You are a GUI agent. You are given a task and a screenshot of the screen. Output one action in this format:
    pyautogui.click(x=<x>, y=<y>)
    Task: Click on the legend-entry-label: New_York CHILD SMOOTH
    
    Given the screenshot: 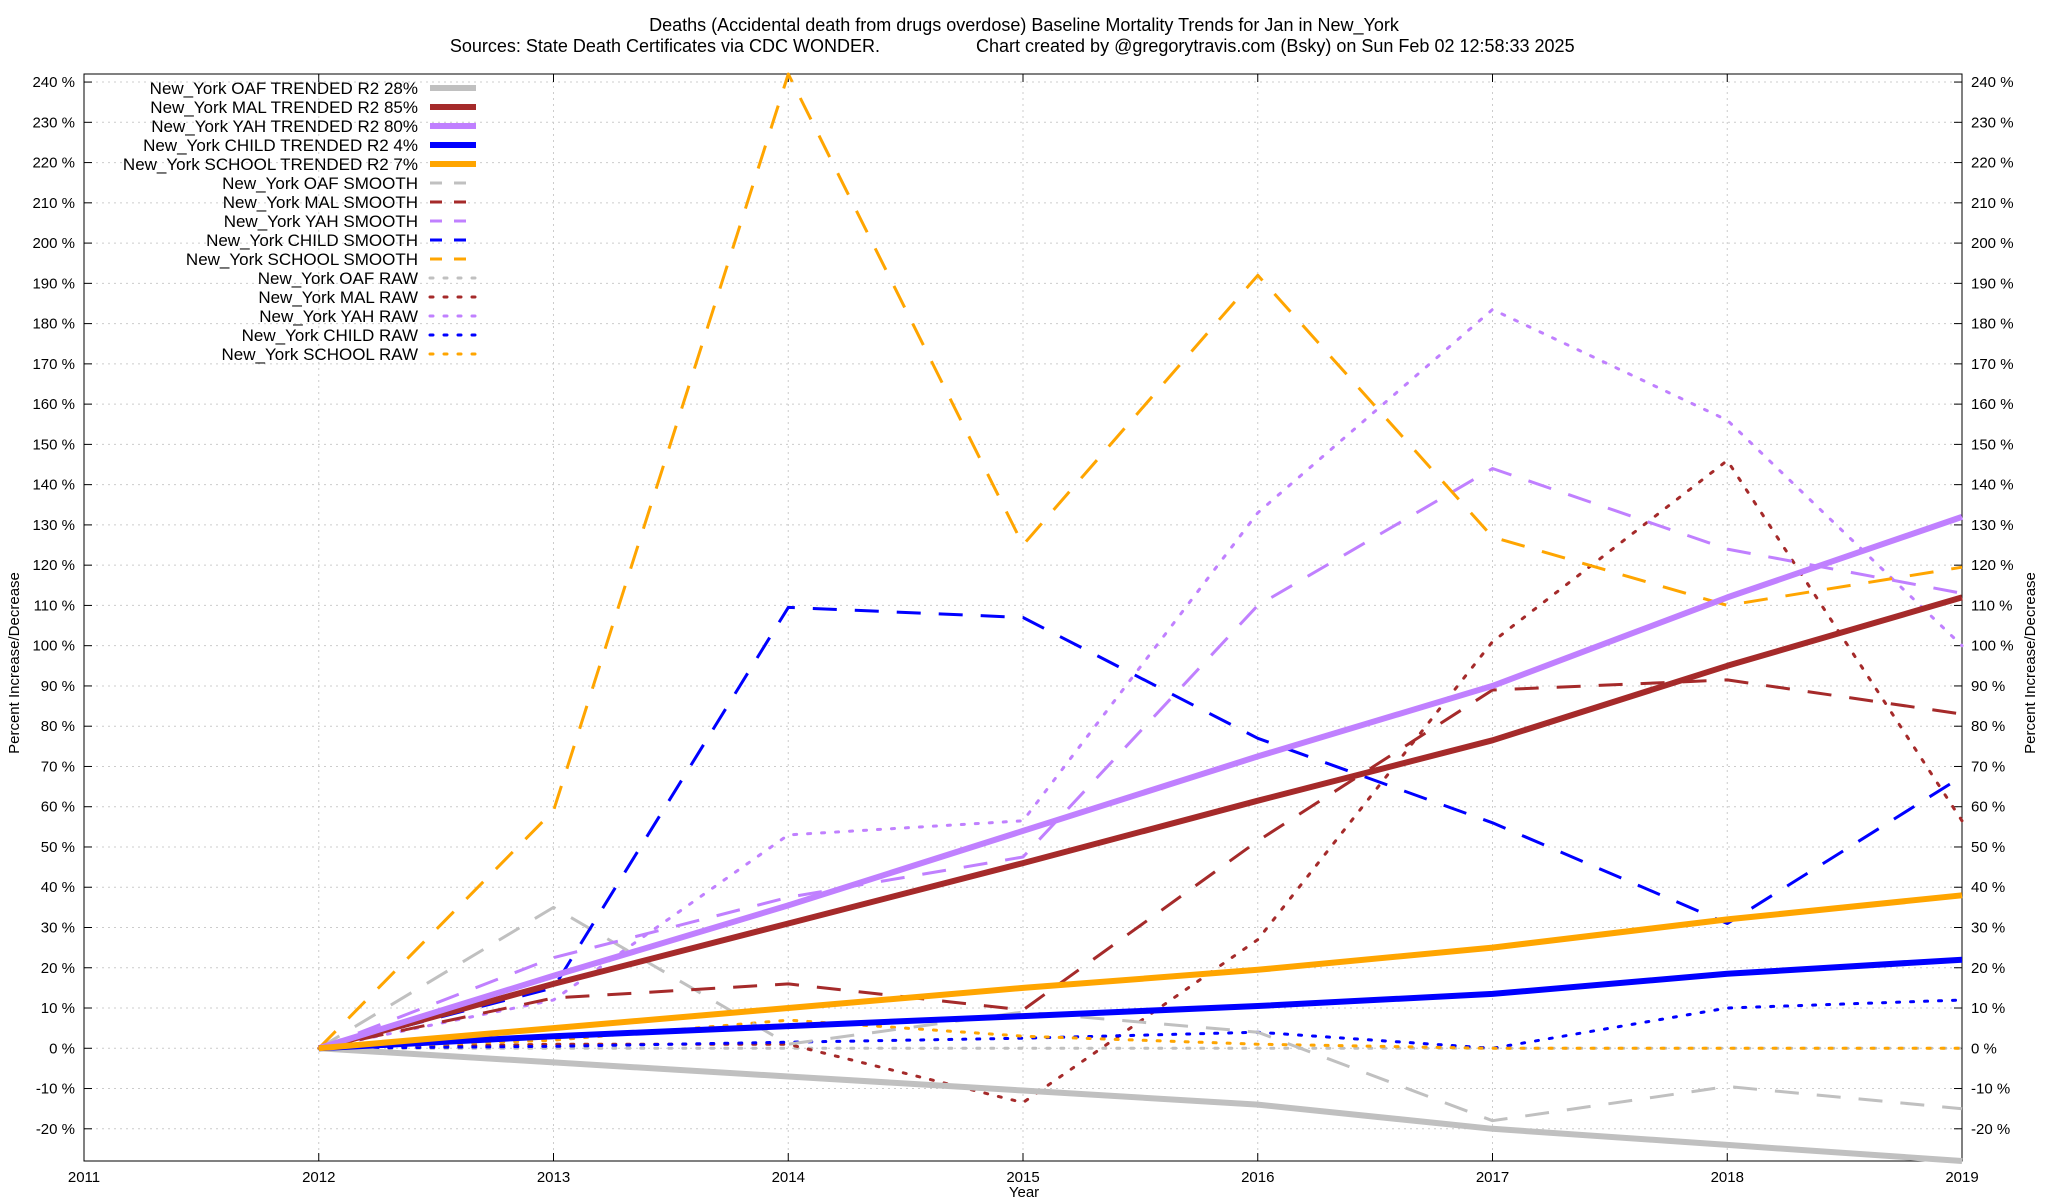 What is the action you would take?
    pyautogui.click(x=312, y=240)
    